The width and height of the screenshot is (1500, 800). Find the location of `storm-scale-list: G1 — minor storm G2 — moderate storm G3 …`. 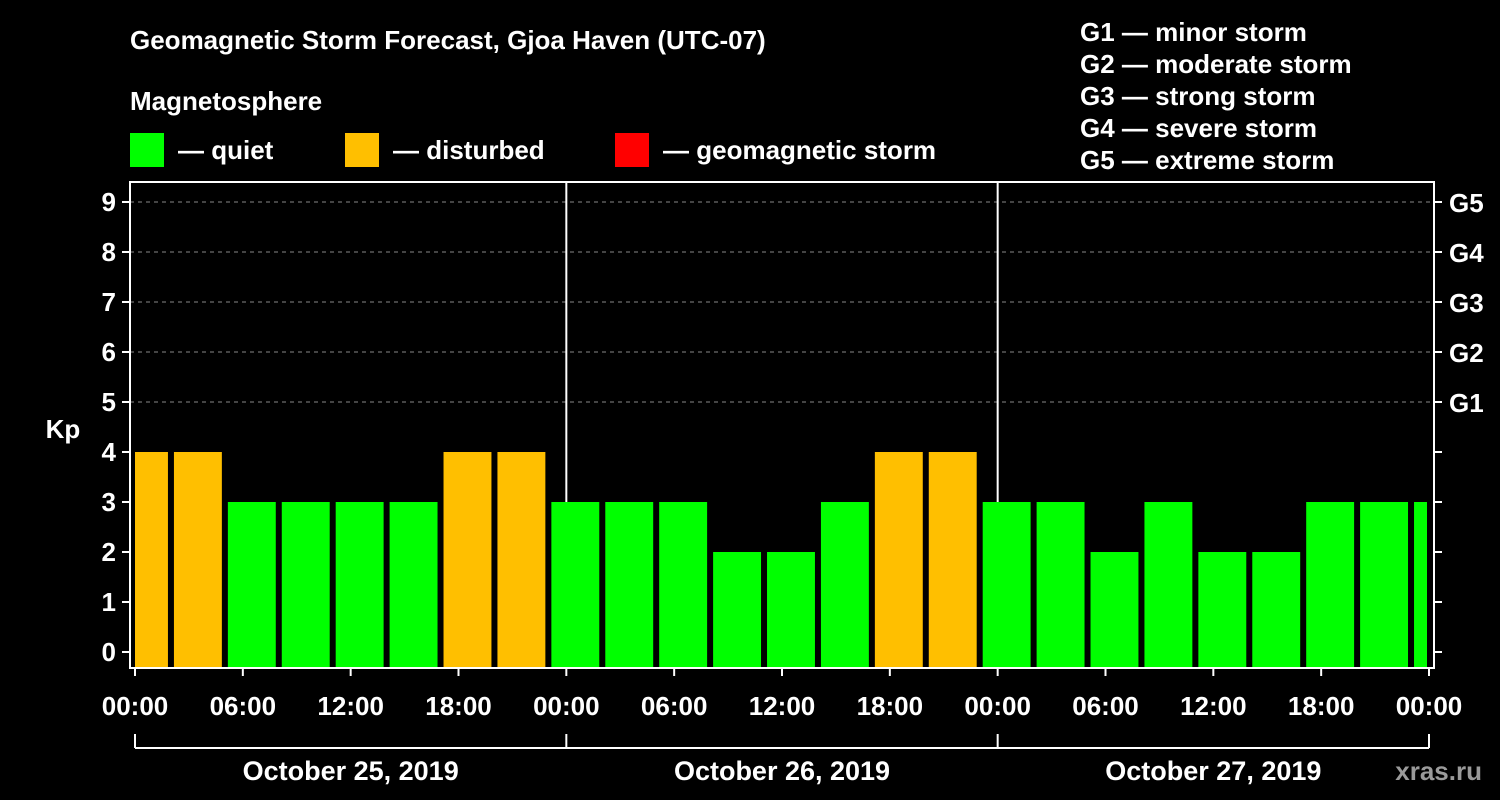

storm-scale-list: G1 — minor storm G2 — moderate storm G3 … is located at coordinates (1216, 96).